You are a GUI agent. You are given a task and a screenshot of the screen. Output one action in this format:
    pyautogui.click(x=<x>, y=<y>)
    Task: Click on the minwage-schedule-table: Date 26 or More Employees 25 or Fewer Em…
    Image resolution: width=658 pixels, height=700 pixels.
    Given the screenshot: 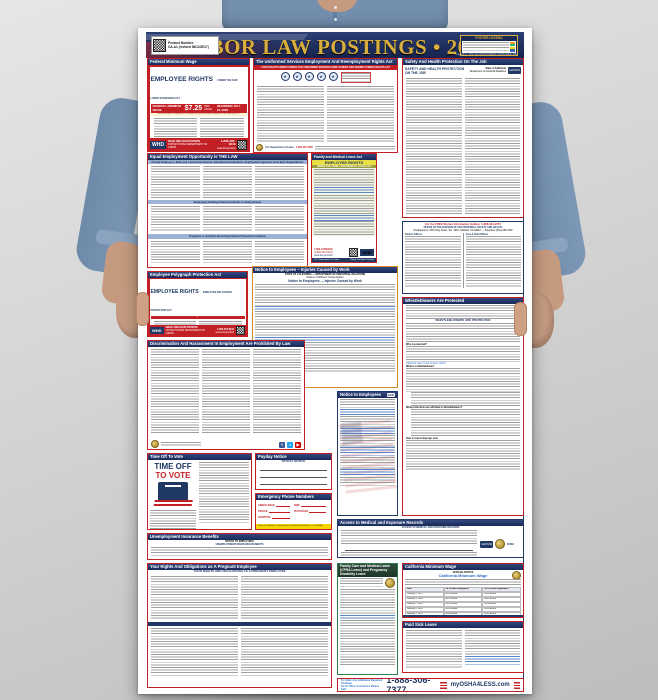 What is the action you would take?
    pyautogui.click(x=463, y=601)
    